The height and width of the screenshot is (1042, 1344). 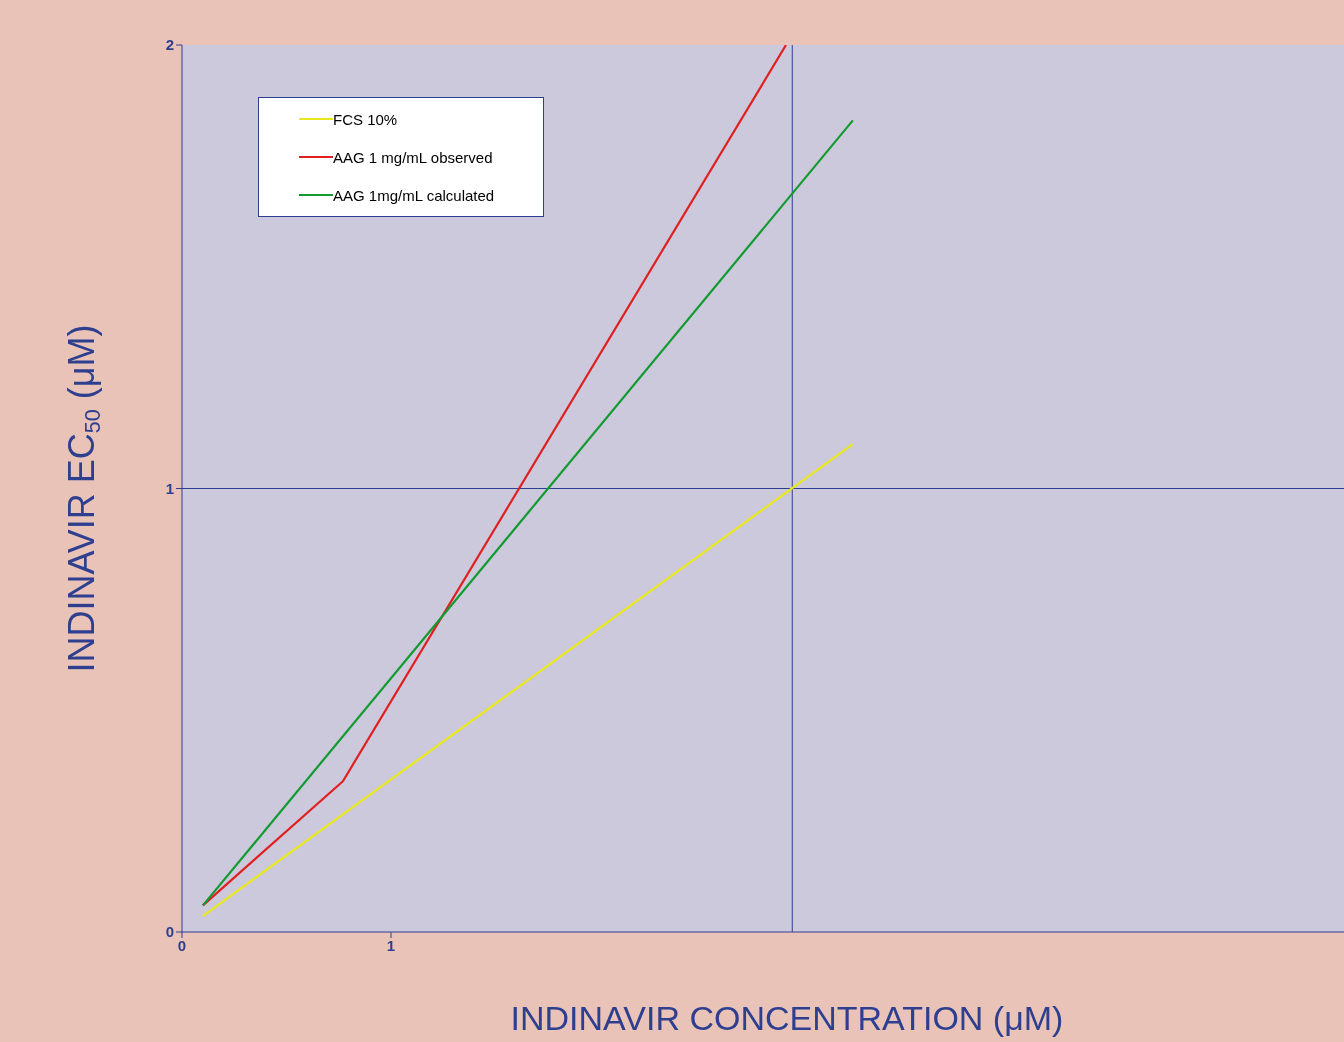 What do you see at coordinates (169, 45) in the screenshot?
I see `y-tick-label: 2` at bounding box center [169, 45].